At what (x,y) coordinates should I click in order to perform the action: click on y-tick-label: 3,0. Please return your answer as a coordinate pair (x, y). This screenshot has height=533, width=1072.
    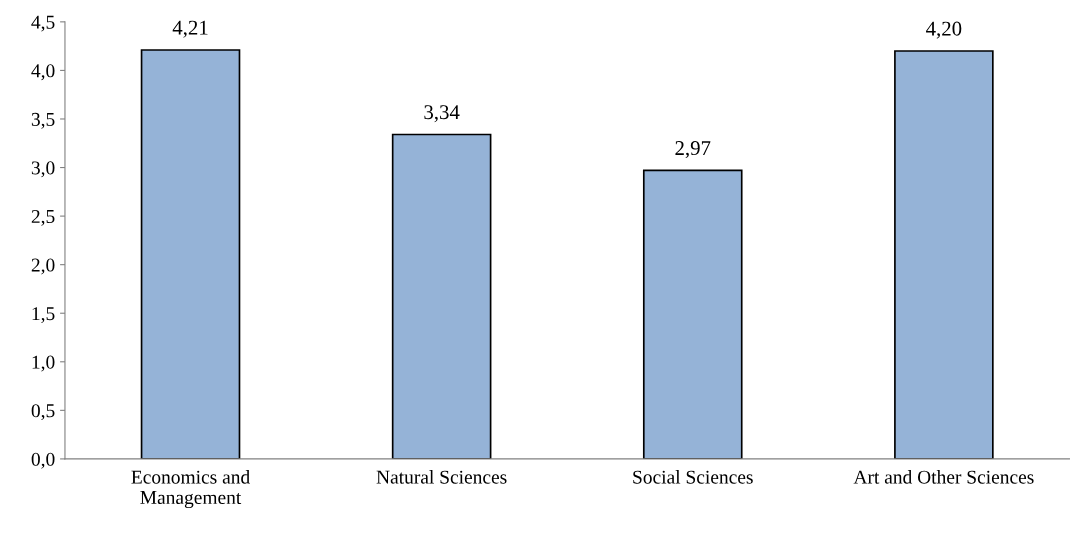
    Looking at the image, I should click on (43, 169).